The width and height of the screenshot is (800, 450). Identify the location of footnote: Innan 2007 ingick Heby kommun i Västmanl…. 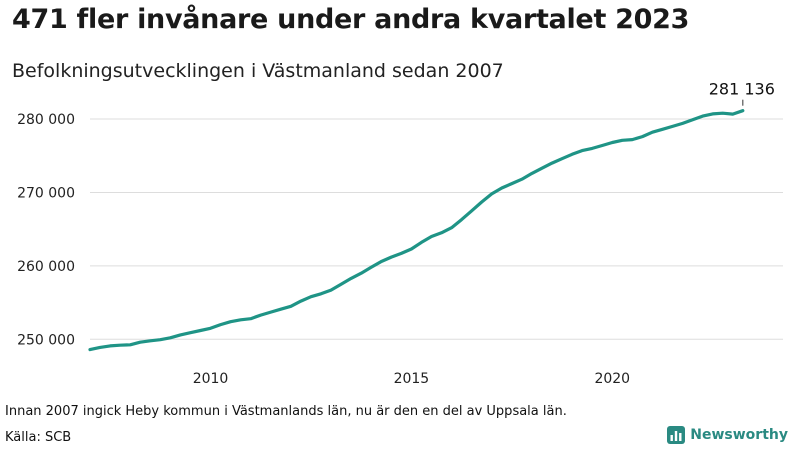
(286, 411).